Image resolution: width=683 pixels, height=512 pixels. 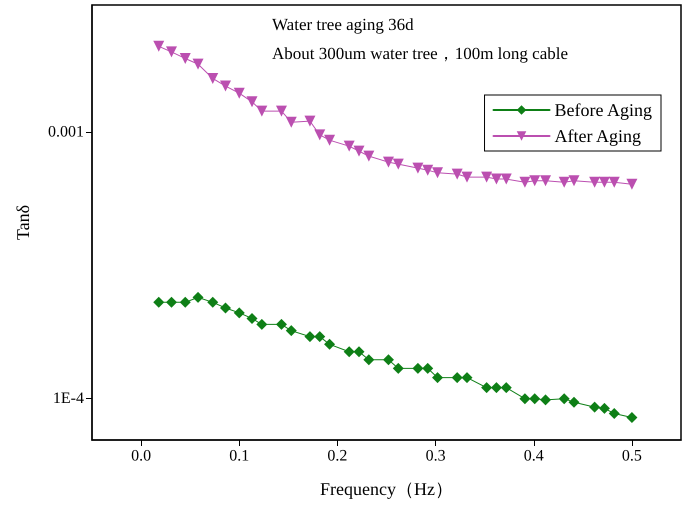 What do you see at coordinates (343, 24) in the screenshot?
I see `annotation: Water tree aging 36d` at bounding box center [343, 24].